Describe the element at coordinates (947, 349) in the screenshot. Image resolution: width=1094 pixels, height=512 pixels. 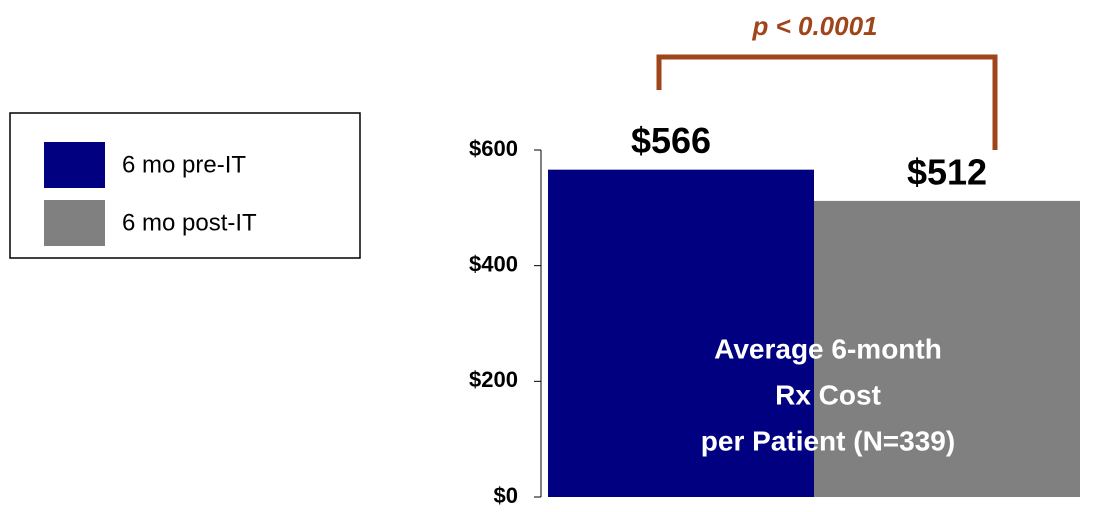
I see `bar` at that location.